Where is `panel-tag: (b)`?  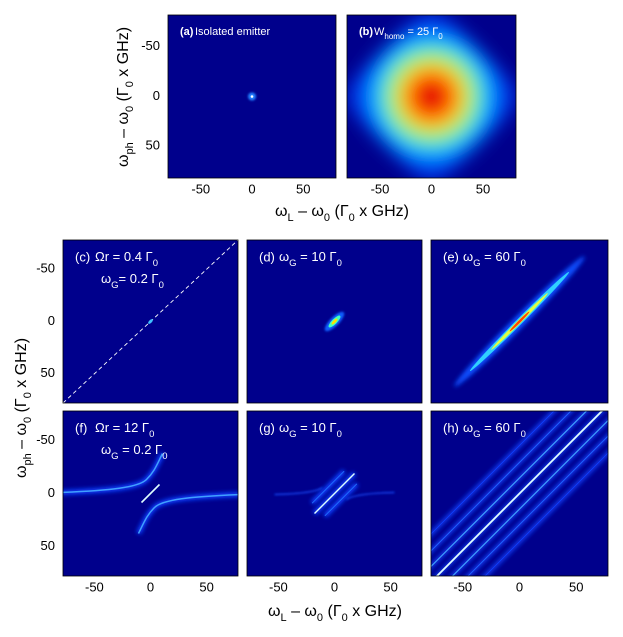
panel-tag: (b) is located at coordinates (366, 32).